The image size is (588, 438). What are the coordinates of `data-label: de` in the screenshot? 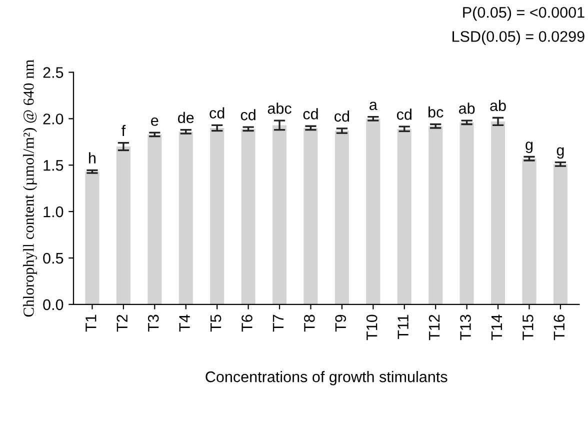 It's located at (186, 118).